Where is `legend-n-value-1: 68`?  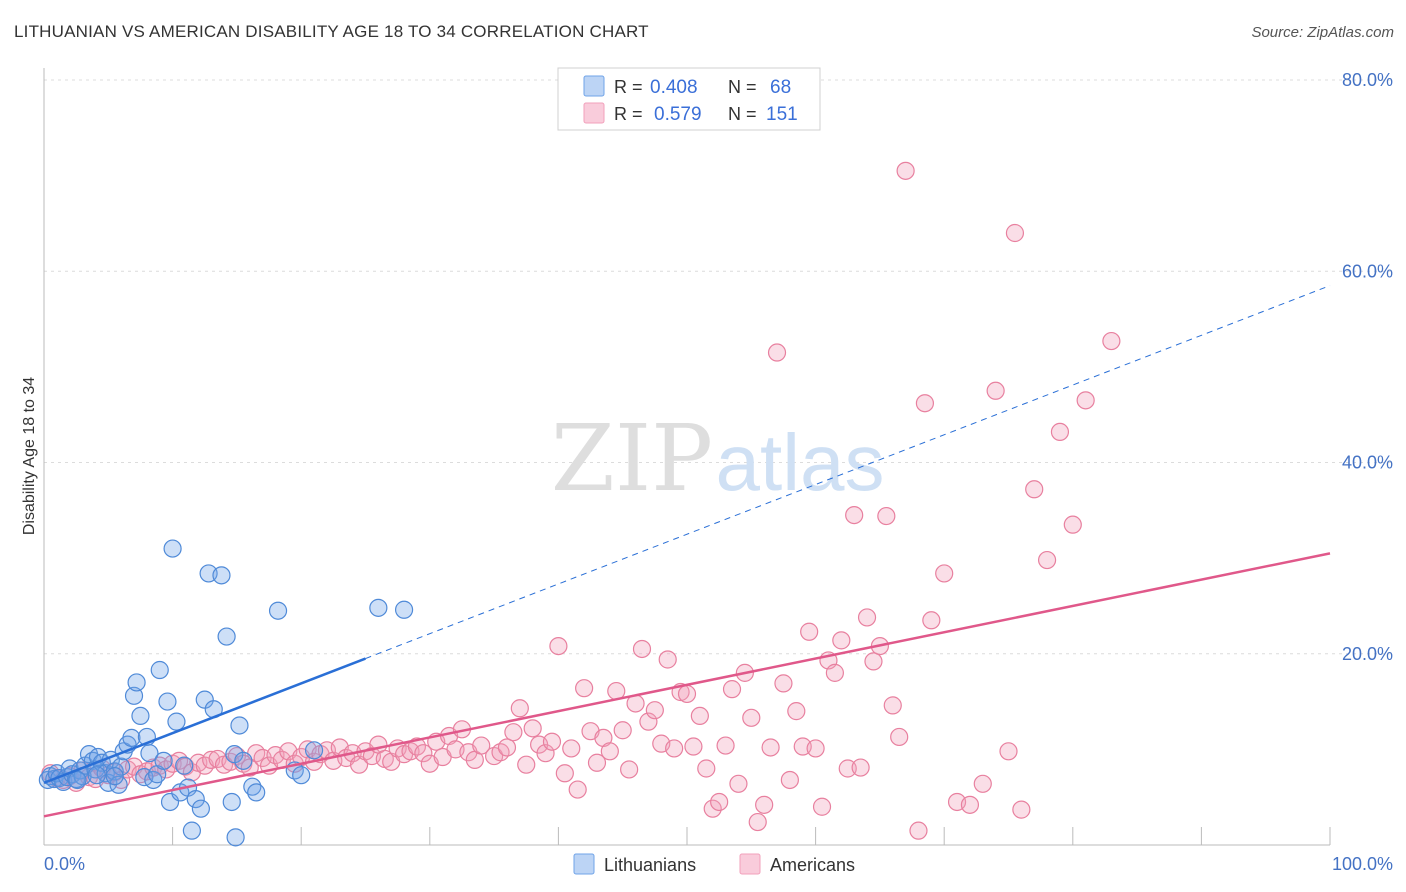
legend-n-value-1: 68 is located at coordinates (780, 87).